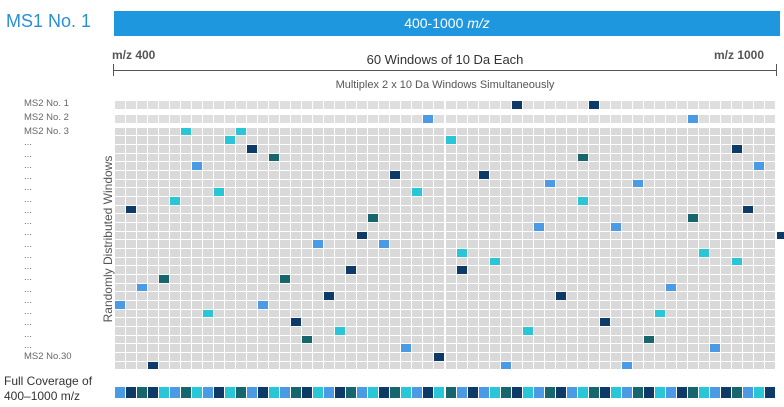  Describe the element at coordinates (46, 103) in the screenshot. I see `row-label: MS2 No. 1` at that location.